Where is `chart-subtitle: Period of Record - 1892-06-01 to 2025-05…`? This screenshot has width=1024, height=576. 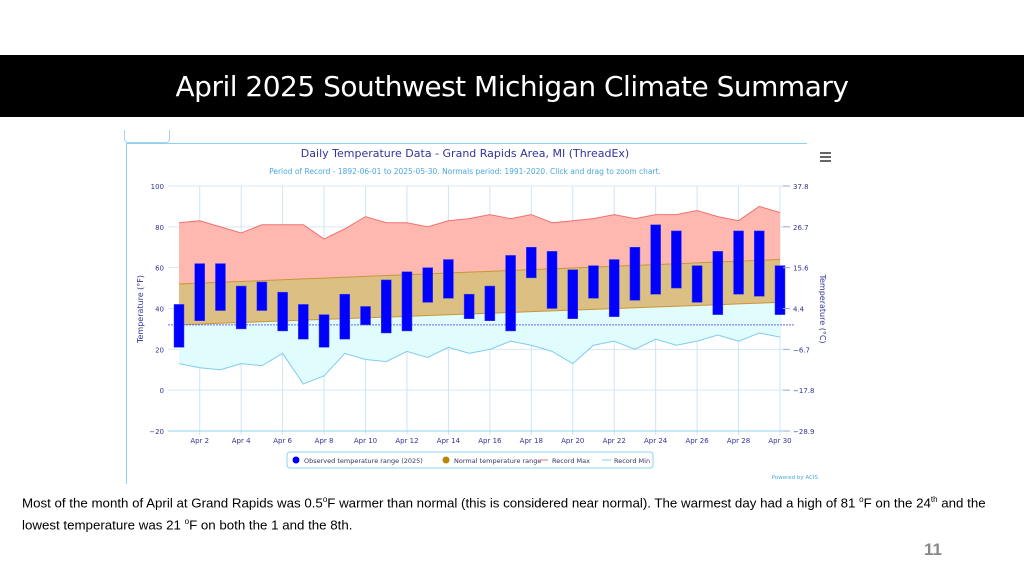
chart-subtitle: Period of Record - 1892-06-01 to 2025-05… is located at coordinates (465, 171).